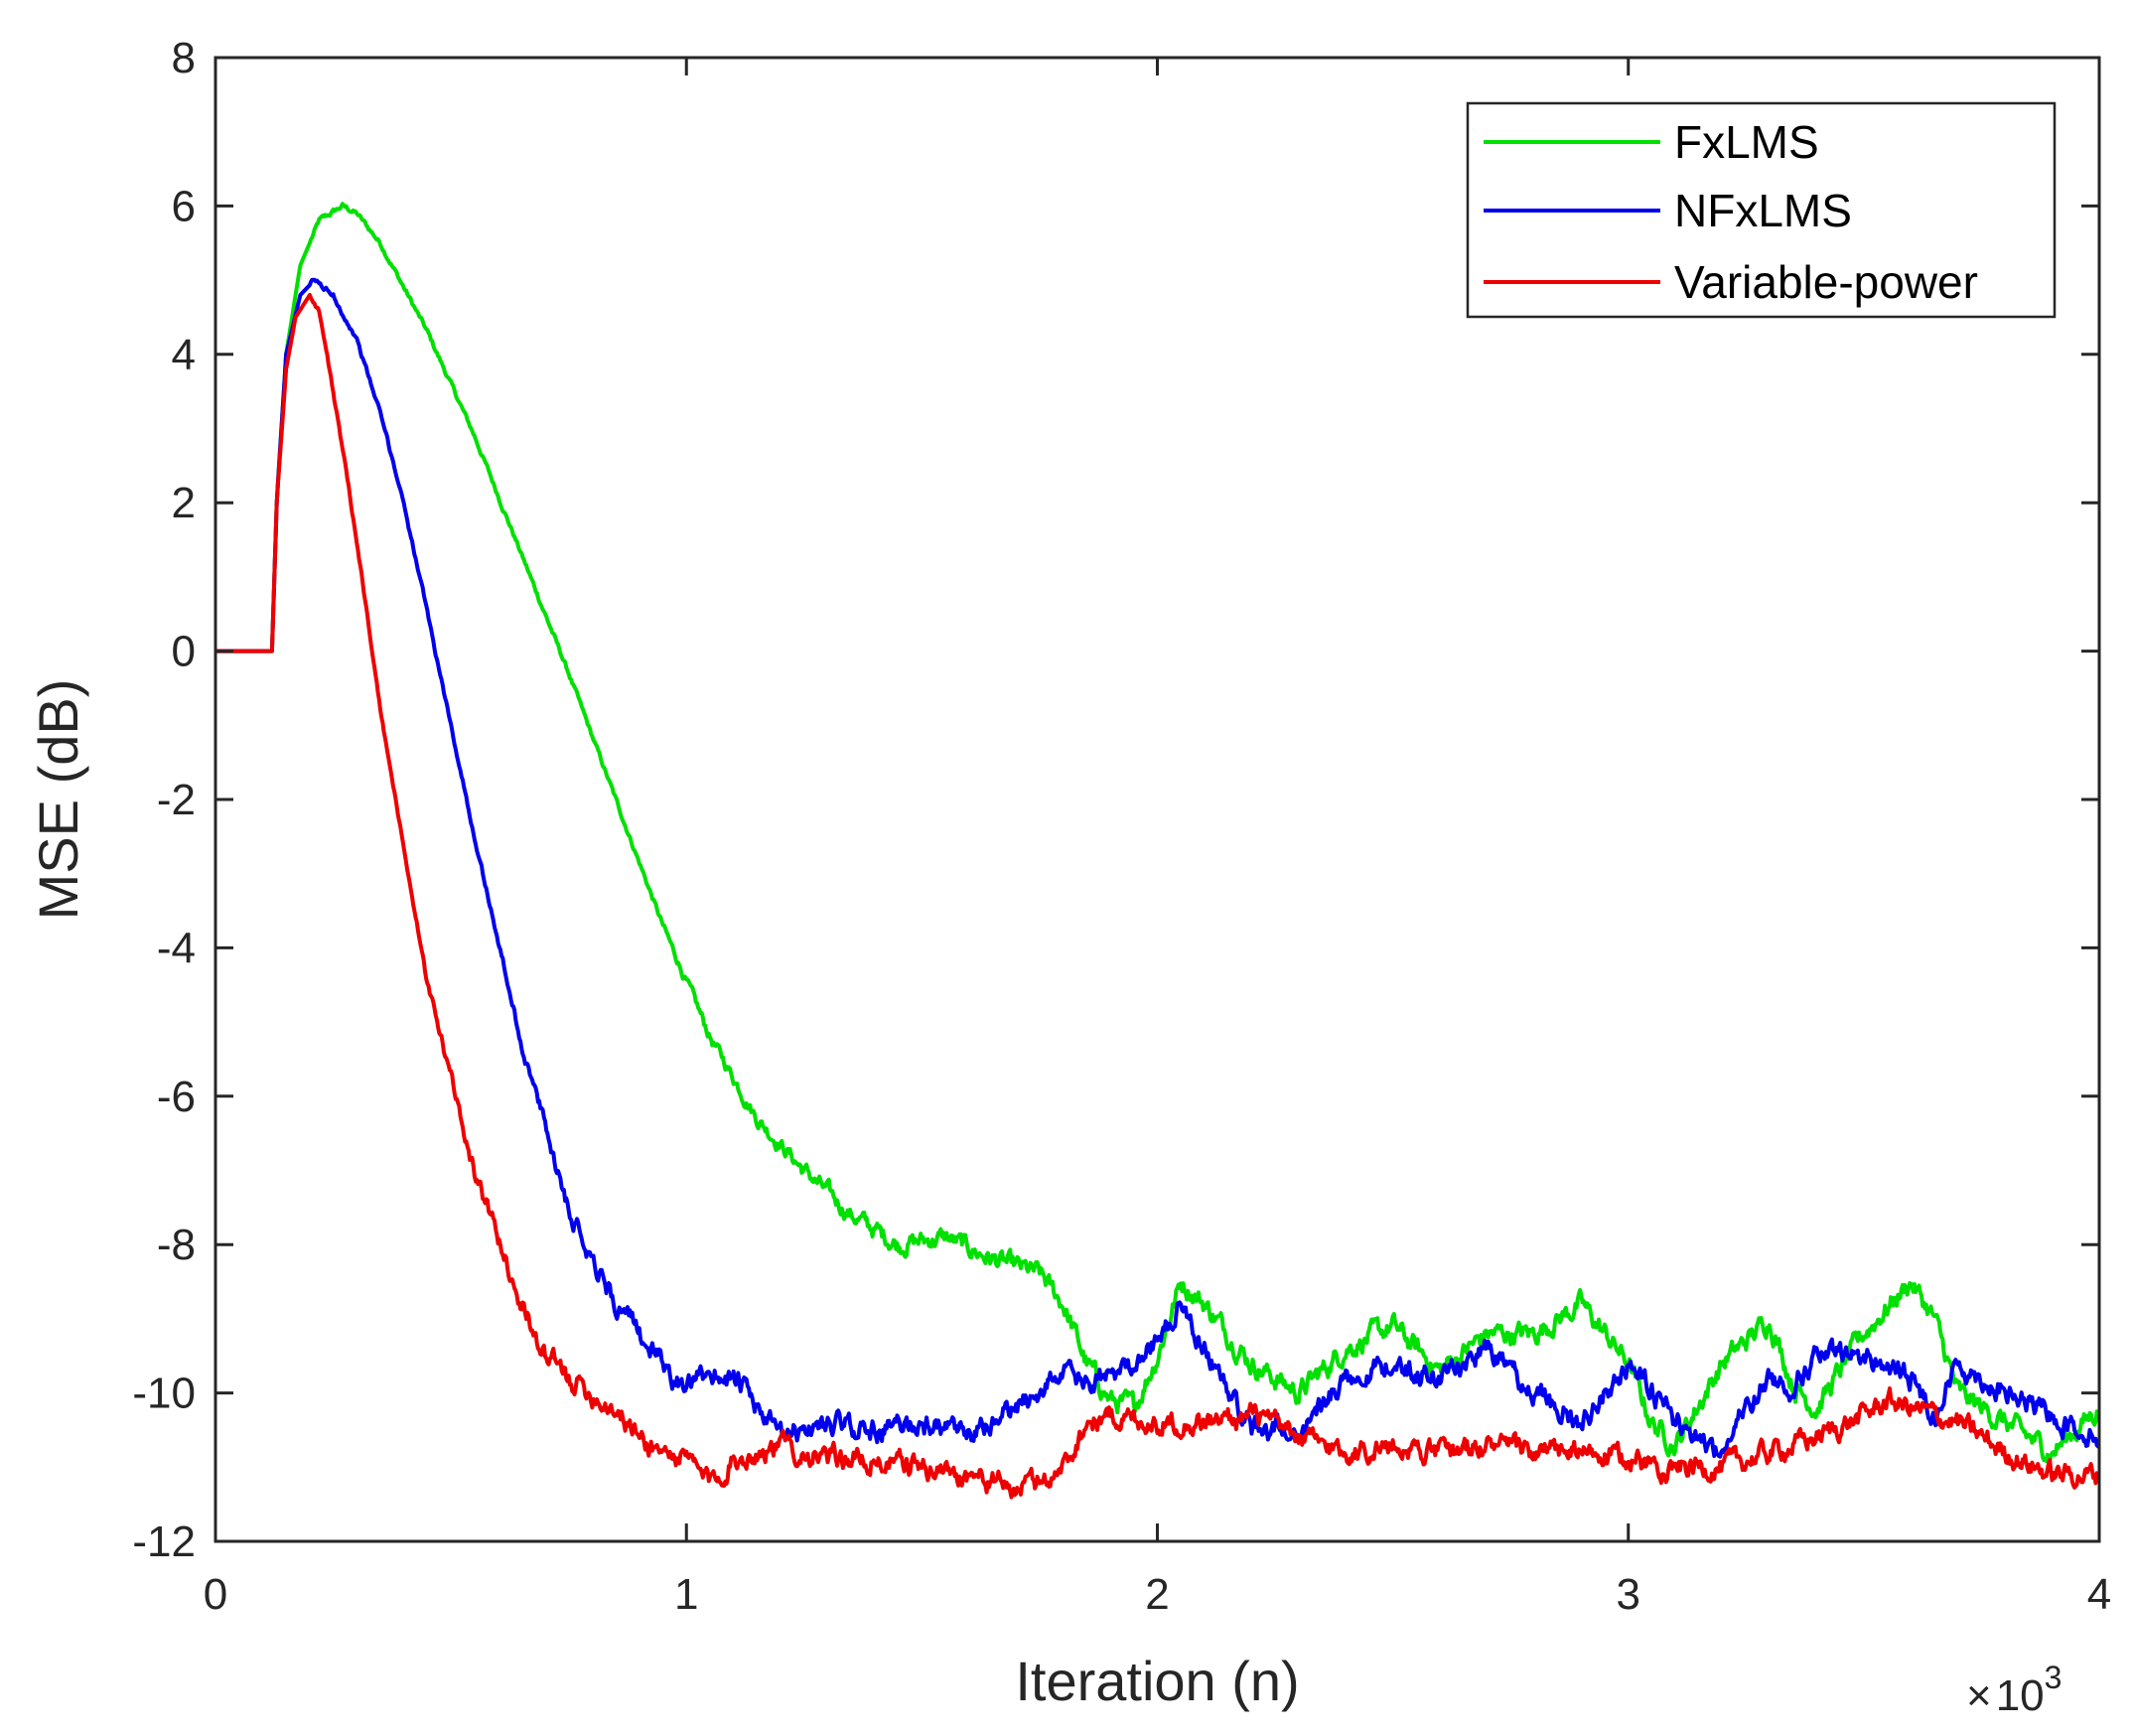 This screenshot has width=2133, height=1736. What do you see at coordinates (2053, 1677) in the screenshot?
I see `x-scale-exponent: 3` at bounding box center [2053, 1677].